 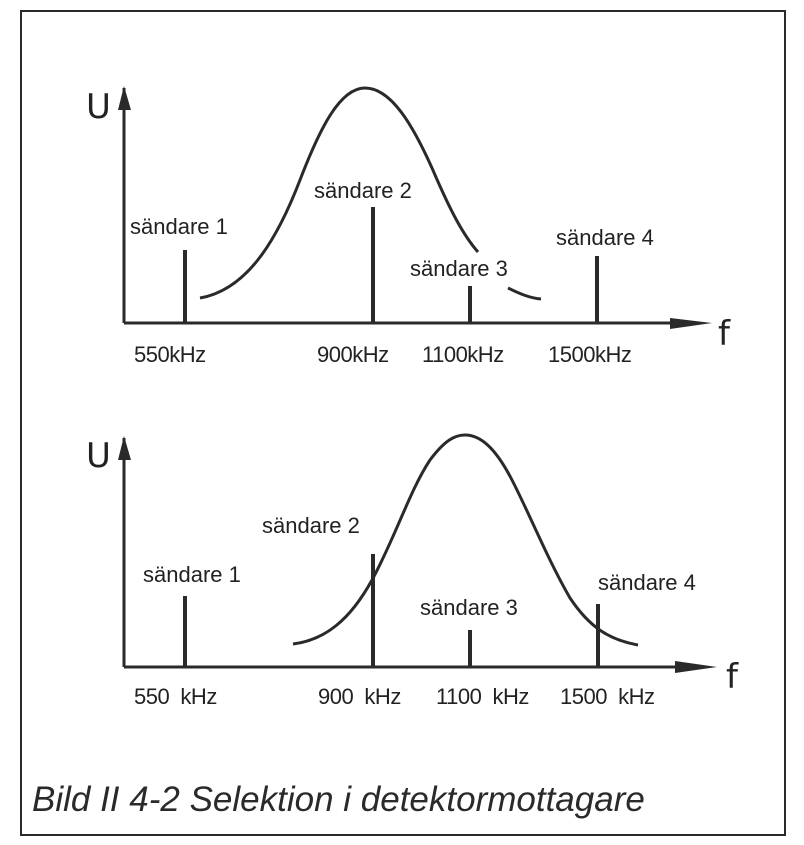 I want to click on resonance-curve, so click(x=339, y=193).